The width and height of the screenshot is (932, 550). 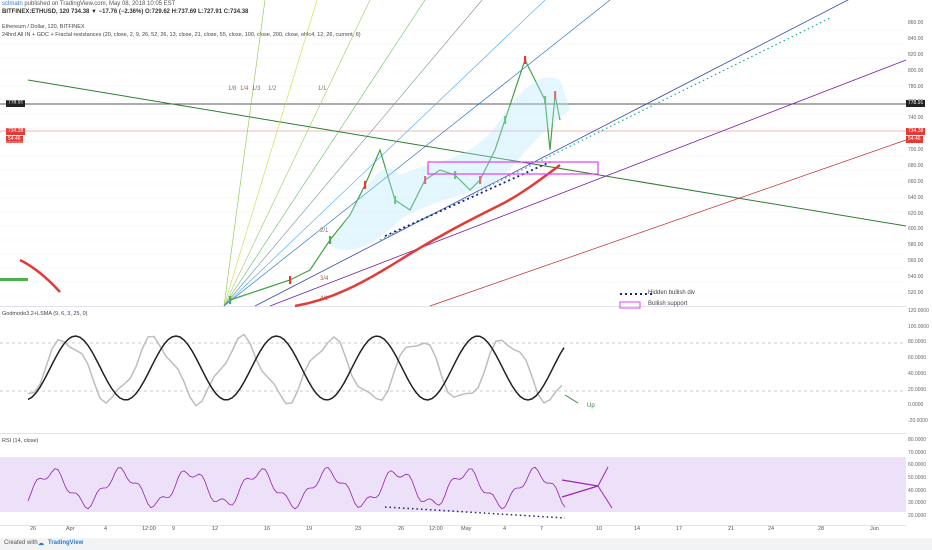 I want to click on price-scale-tick: 780.00, so click(x=916, y=86).